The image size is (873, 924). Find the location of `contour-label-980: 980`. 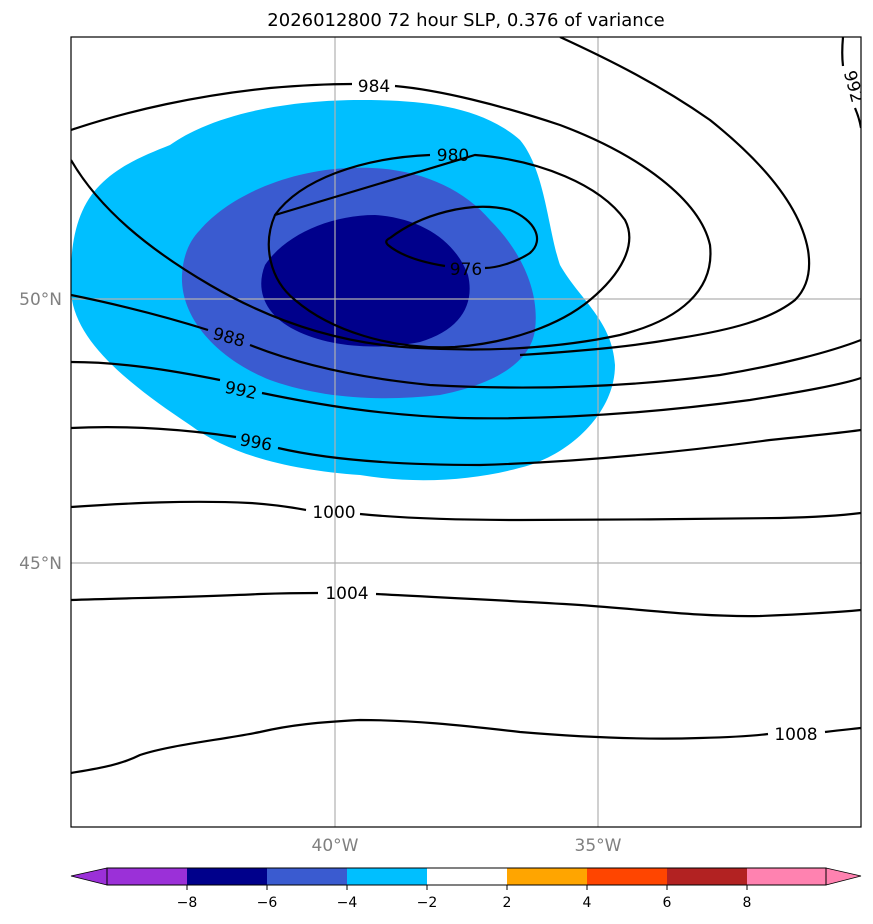

contour-label-980: 980 is located at coordinates (453, 156).